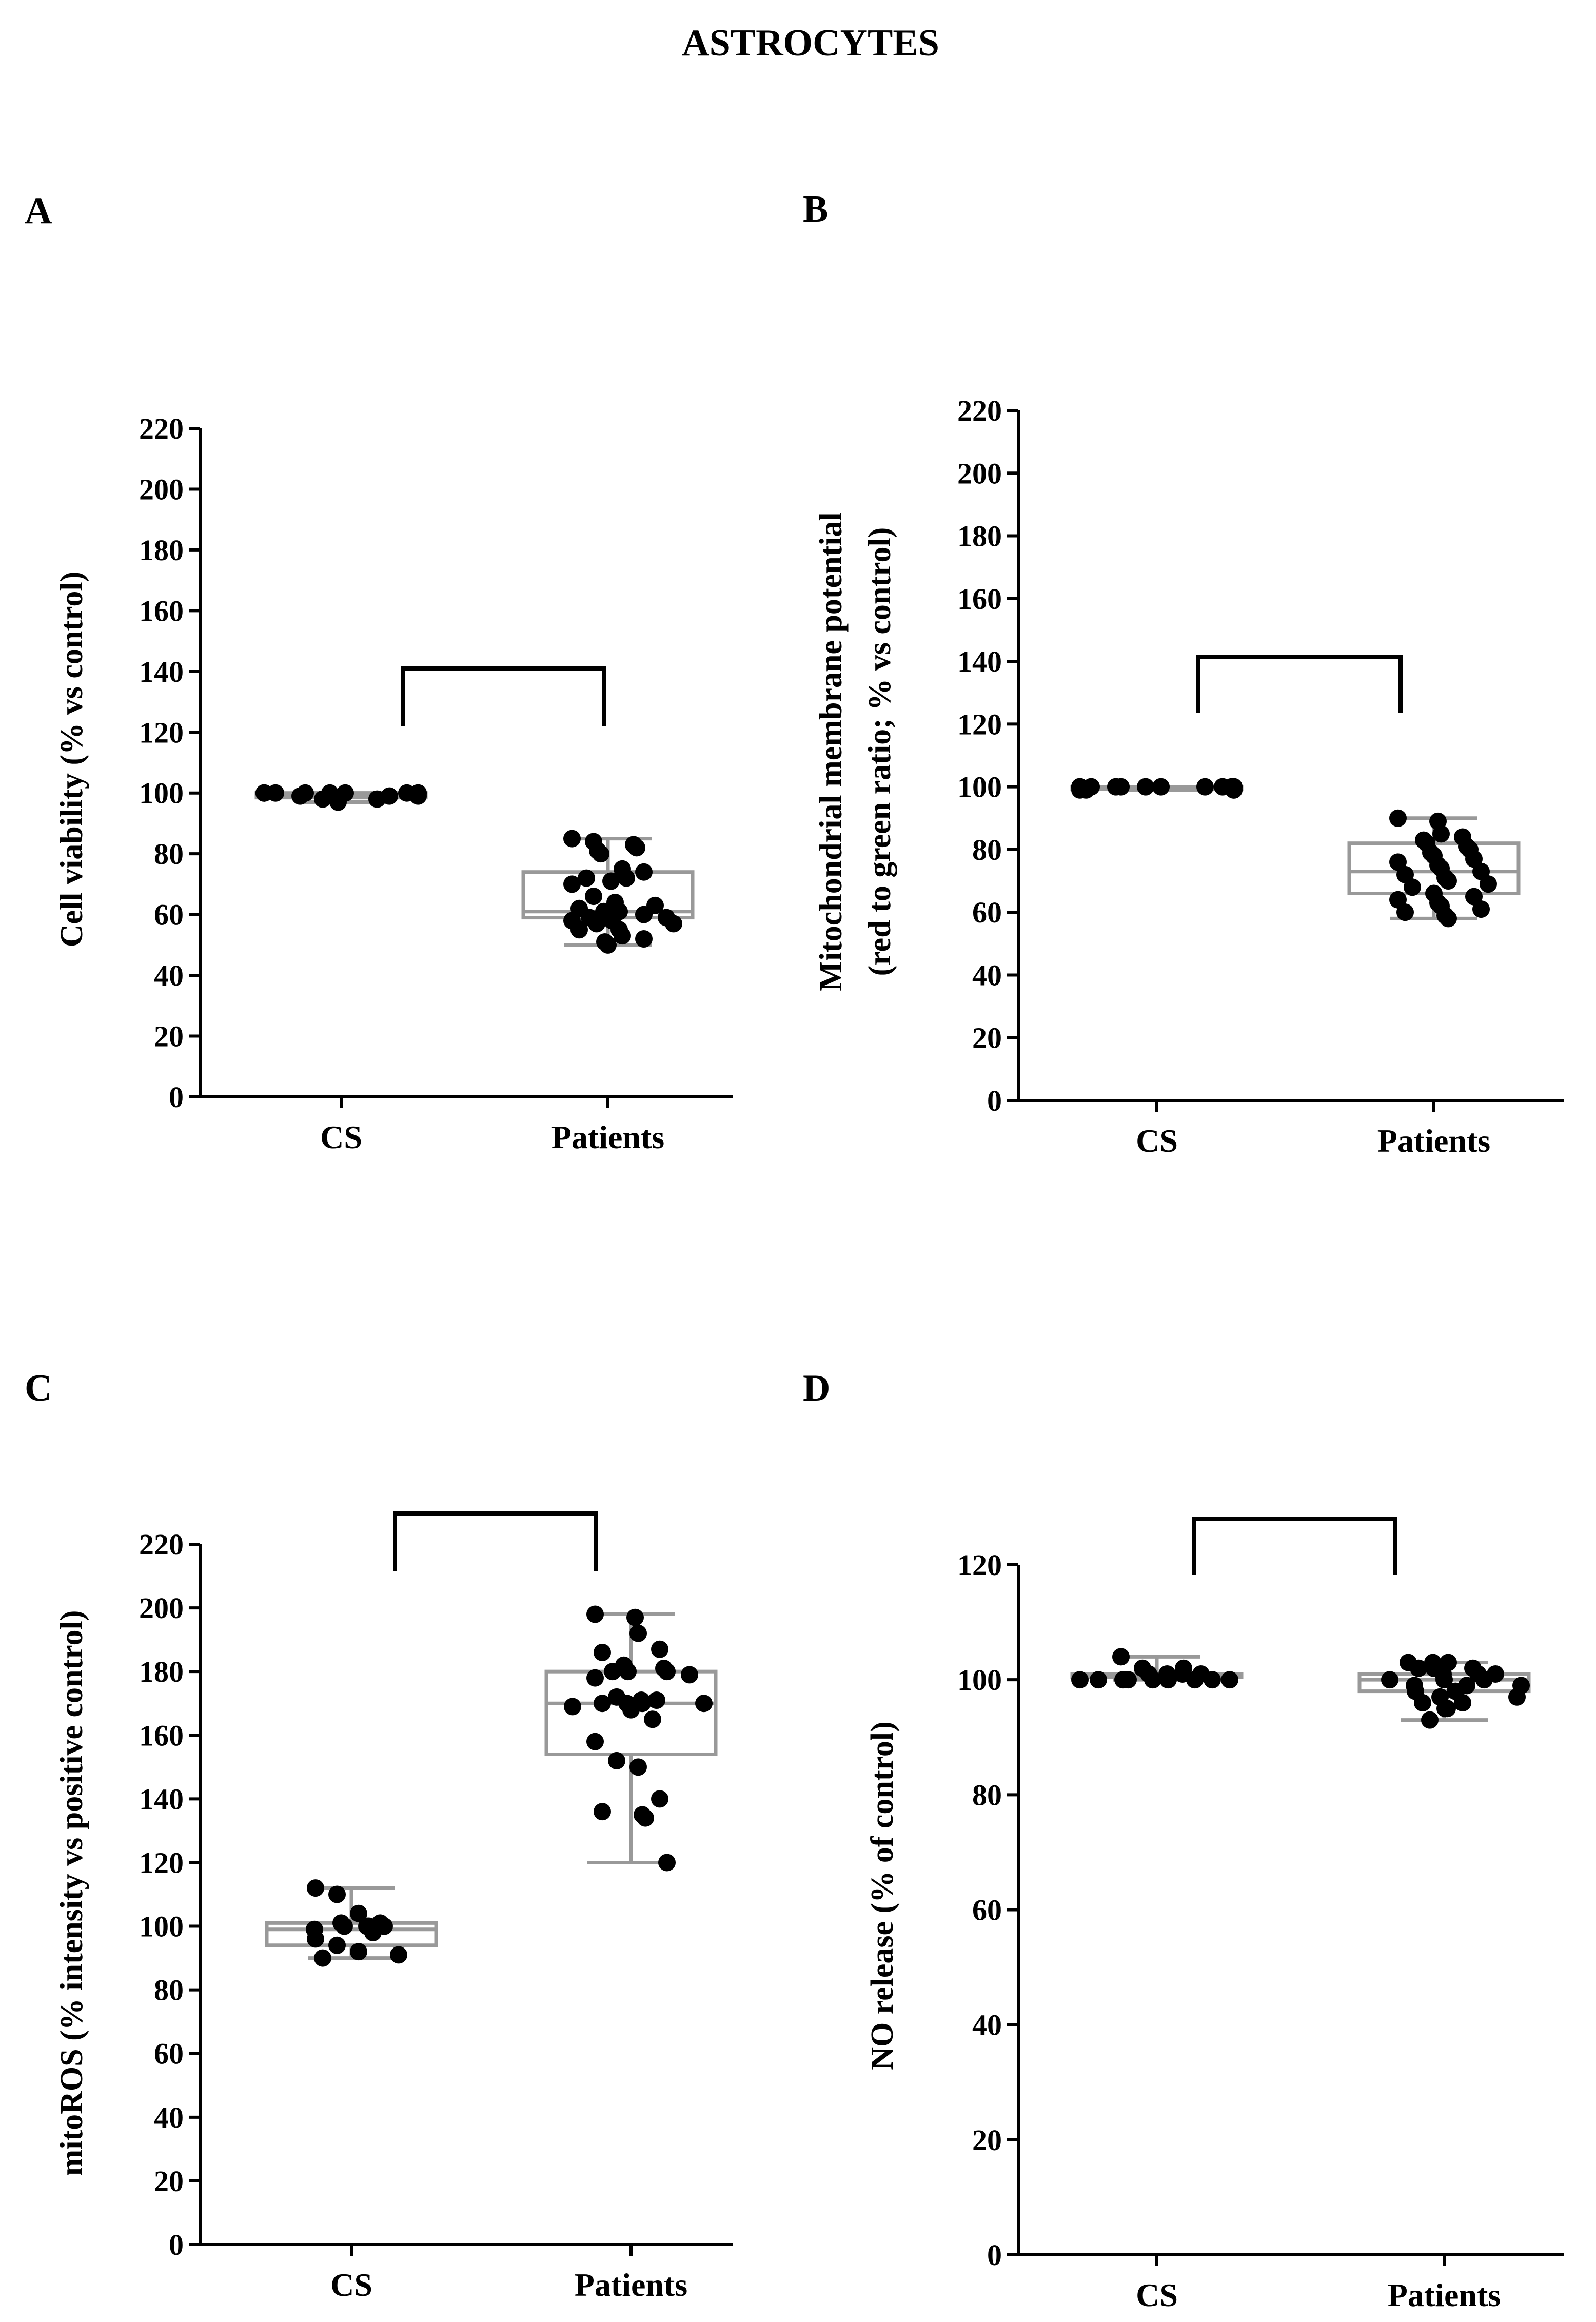 The width and height of the screenshot is (1596, 2322). Describe the element at coordinates (882, 1895) in the screenshot. I see `y-axis-title: NO release (% of control)` at that location.